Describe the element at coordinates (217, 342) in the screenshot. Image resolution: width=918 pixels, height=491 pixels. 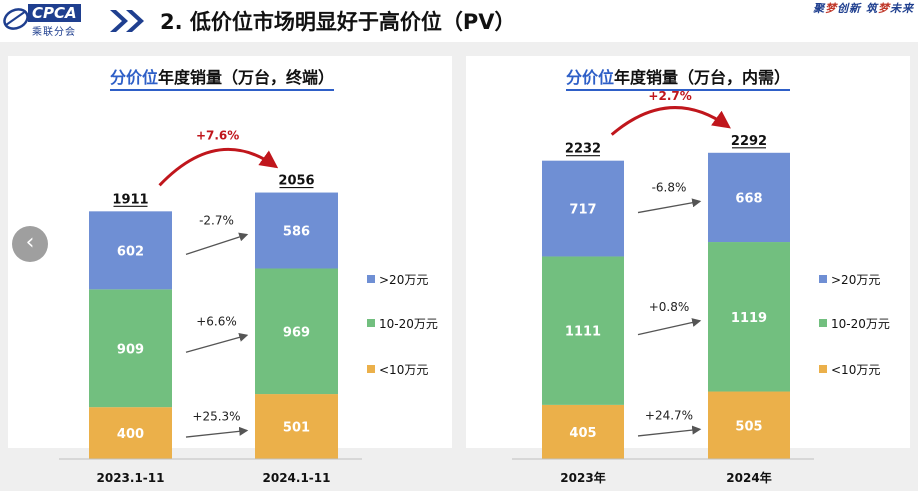
I see `chart-1-growth-arrow-mid` at that location.